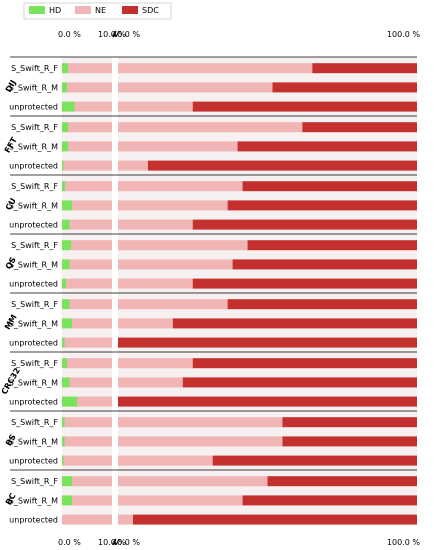  What do you see at coordinates (403, 542) in the screenshot?
I see `x-tick-label-bottom: 100.0 %` at bounding box center [403, 542].